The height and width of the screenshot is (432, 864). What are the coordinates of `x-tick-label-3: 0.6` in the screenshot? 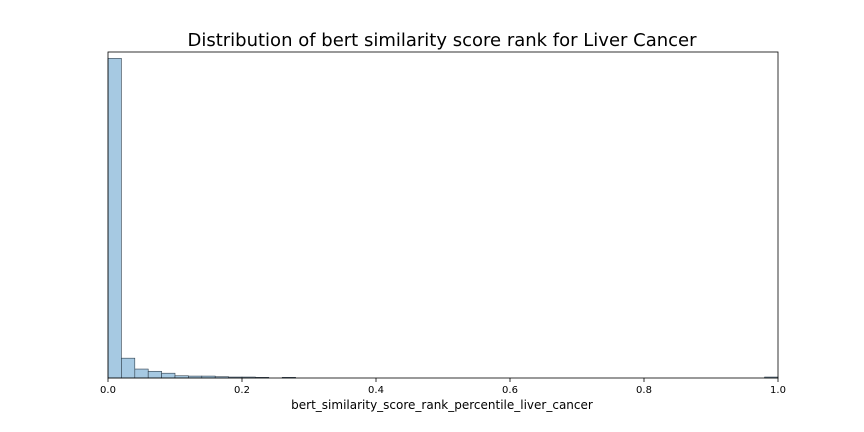 It's located at (510, 390).